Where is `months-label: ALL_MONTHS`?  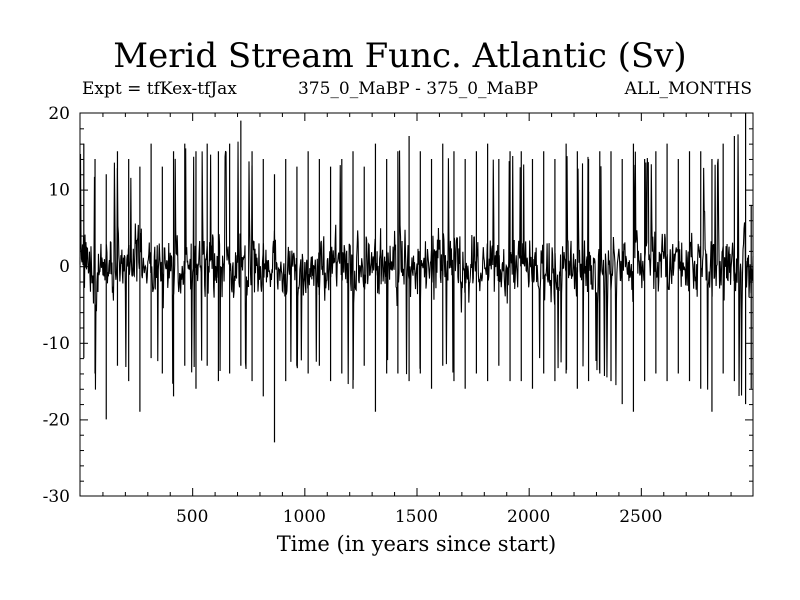 months-label: ALL_MONTHS is located at coordinates (688, 89).